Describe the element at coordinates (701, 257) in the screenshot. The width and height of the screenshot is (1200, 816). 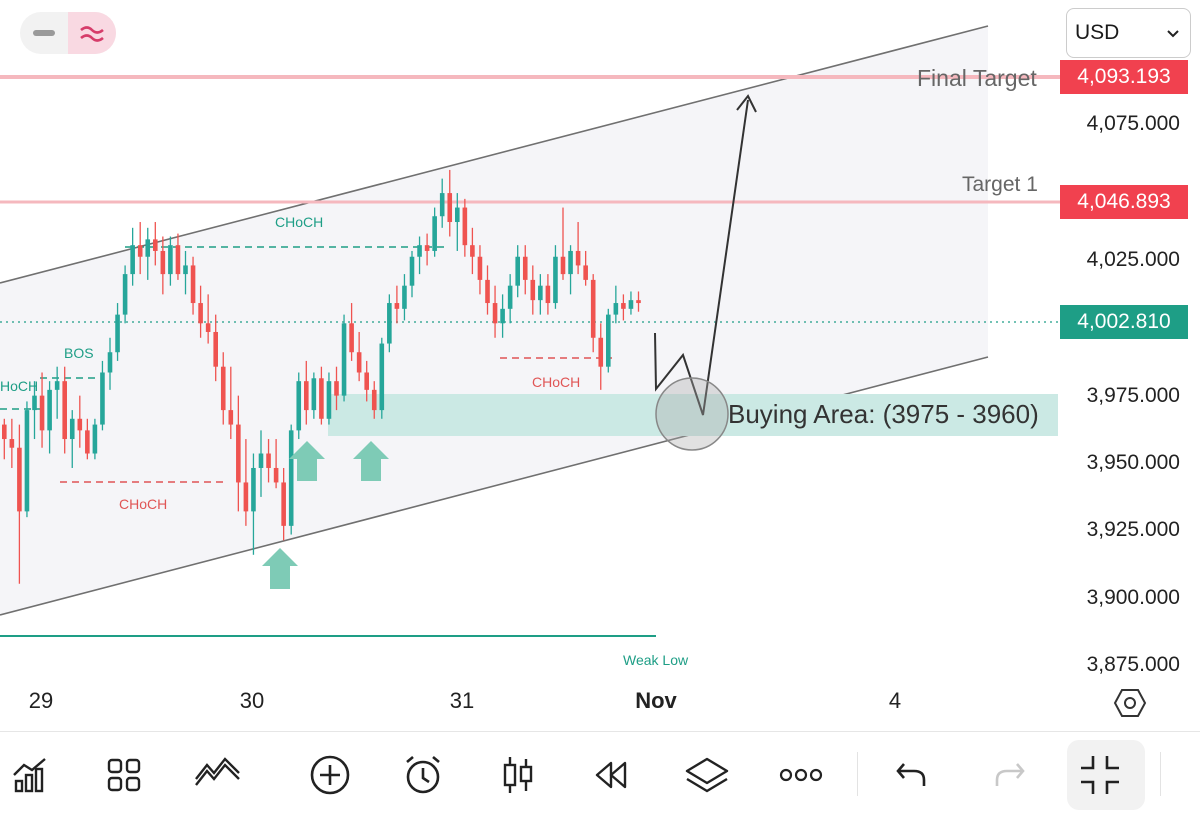
I see `projection-path` at that location.